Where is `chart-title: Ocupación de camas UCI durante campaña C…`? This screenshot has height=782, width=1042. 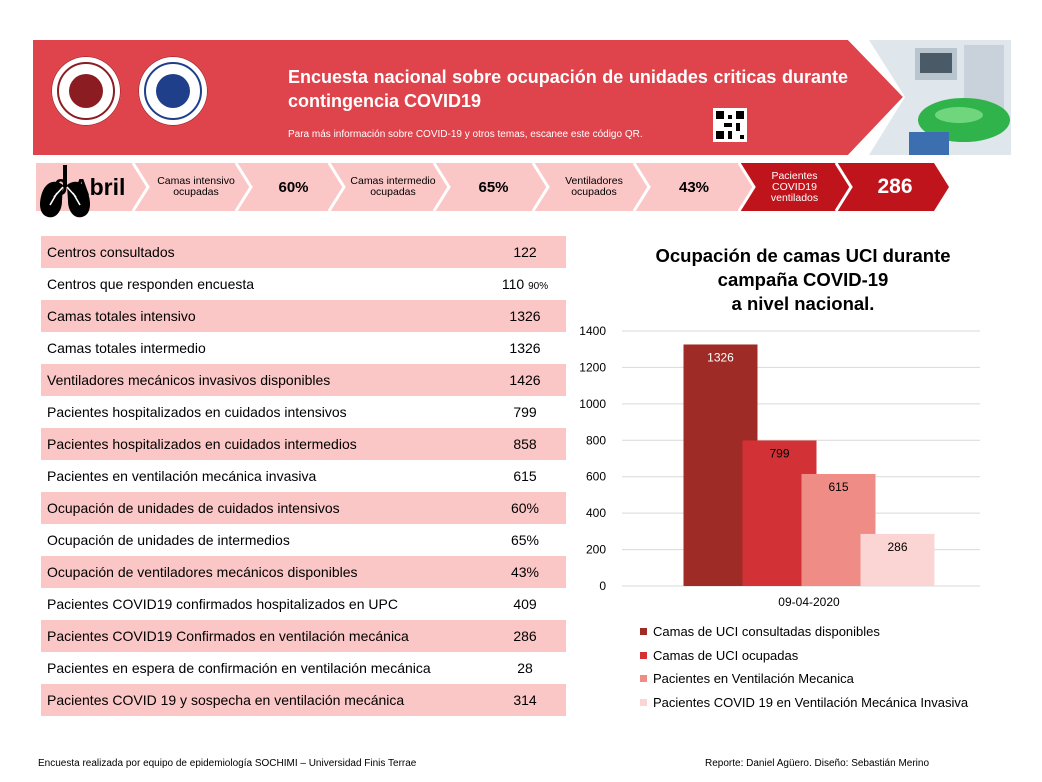 chart-title: Ocupación de camas UCI durante campaña C… is located at coordinates (803, 280).